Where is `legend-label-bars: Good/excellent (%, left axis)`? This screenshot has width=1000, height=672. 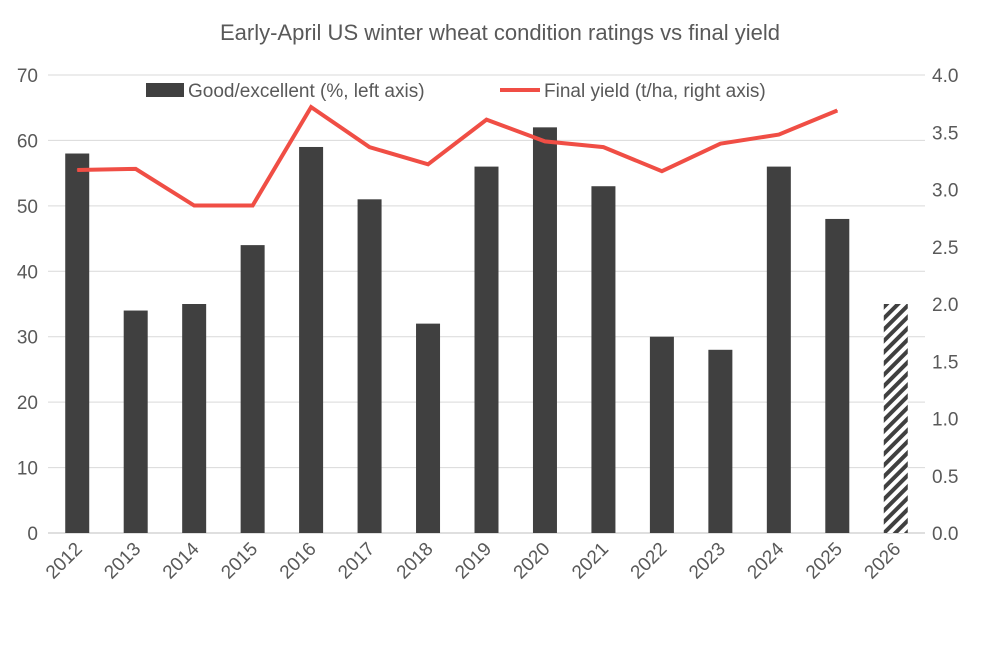 legend-label-bars: Good/excellent (%, left axis) is located at coordinates (306, 91).